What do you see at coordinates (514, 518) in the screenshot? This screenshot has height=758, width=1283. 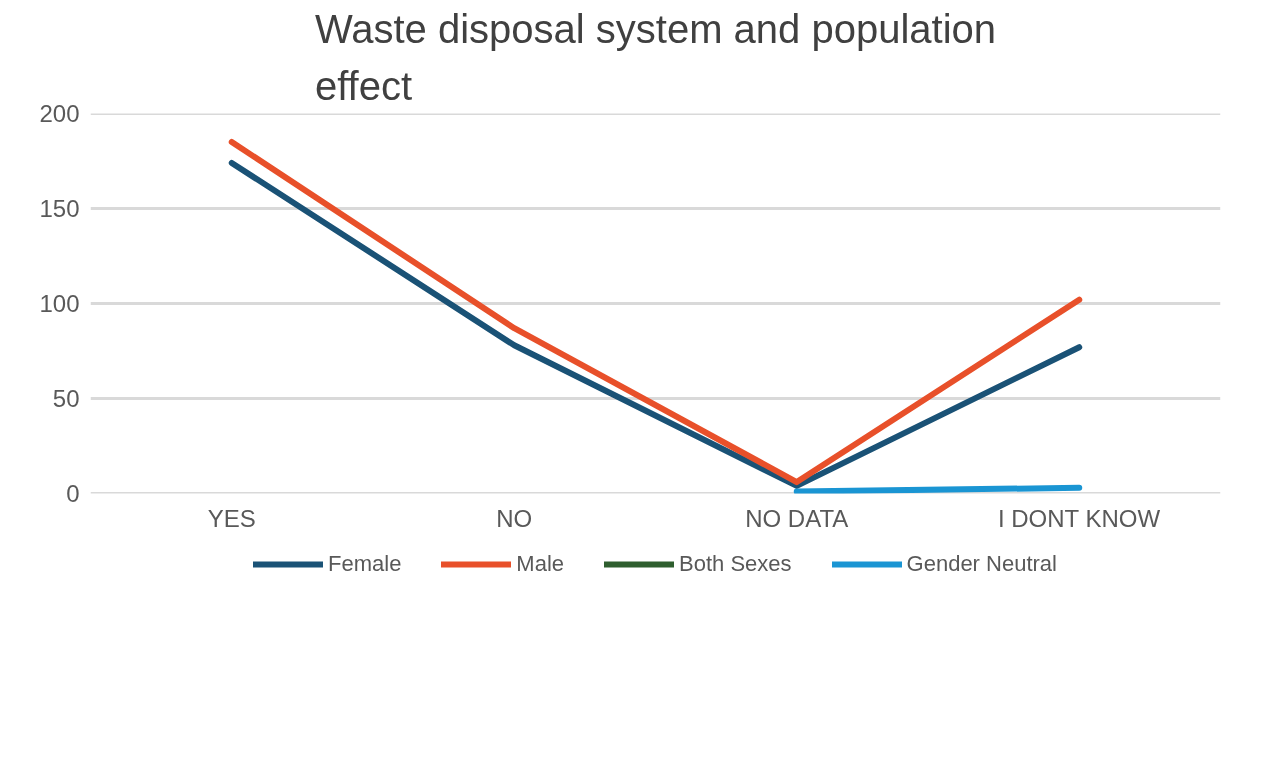 I see `x-tick-label: NO` at bounding box center [514, 518].